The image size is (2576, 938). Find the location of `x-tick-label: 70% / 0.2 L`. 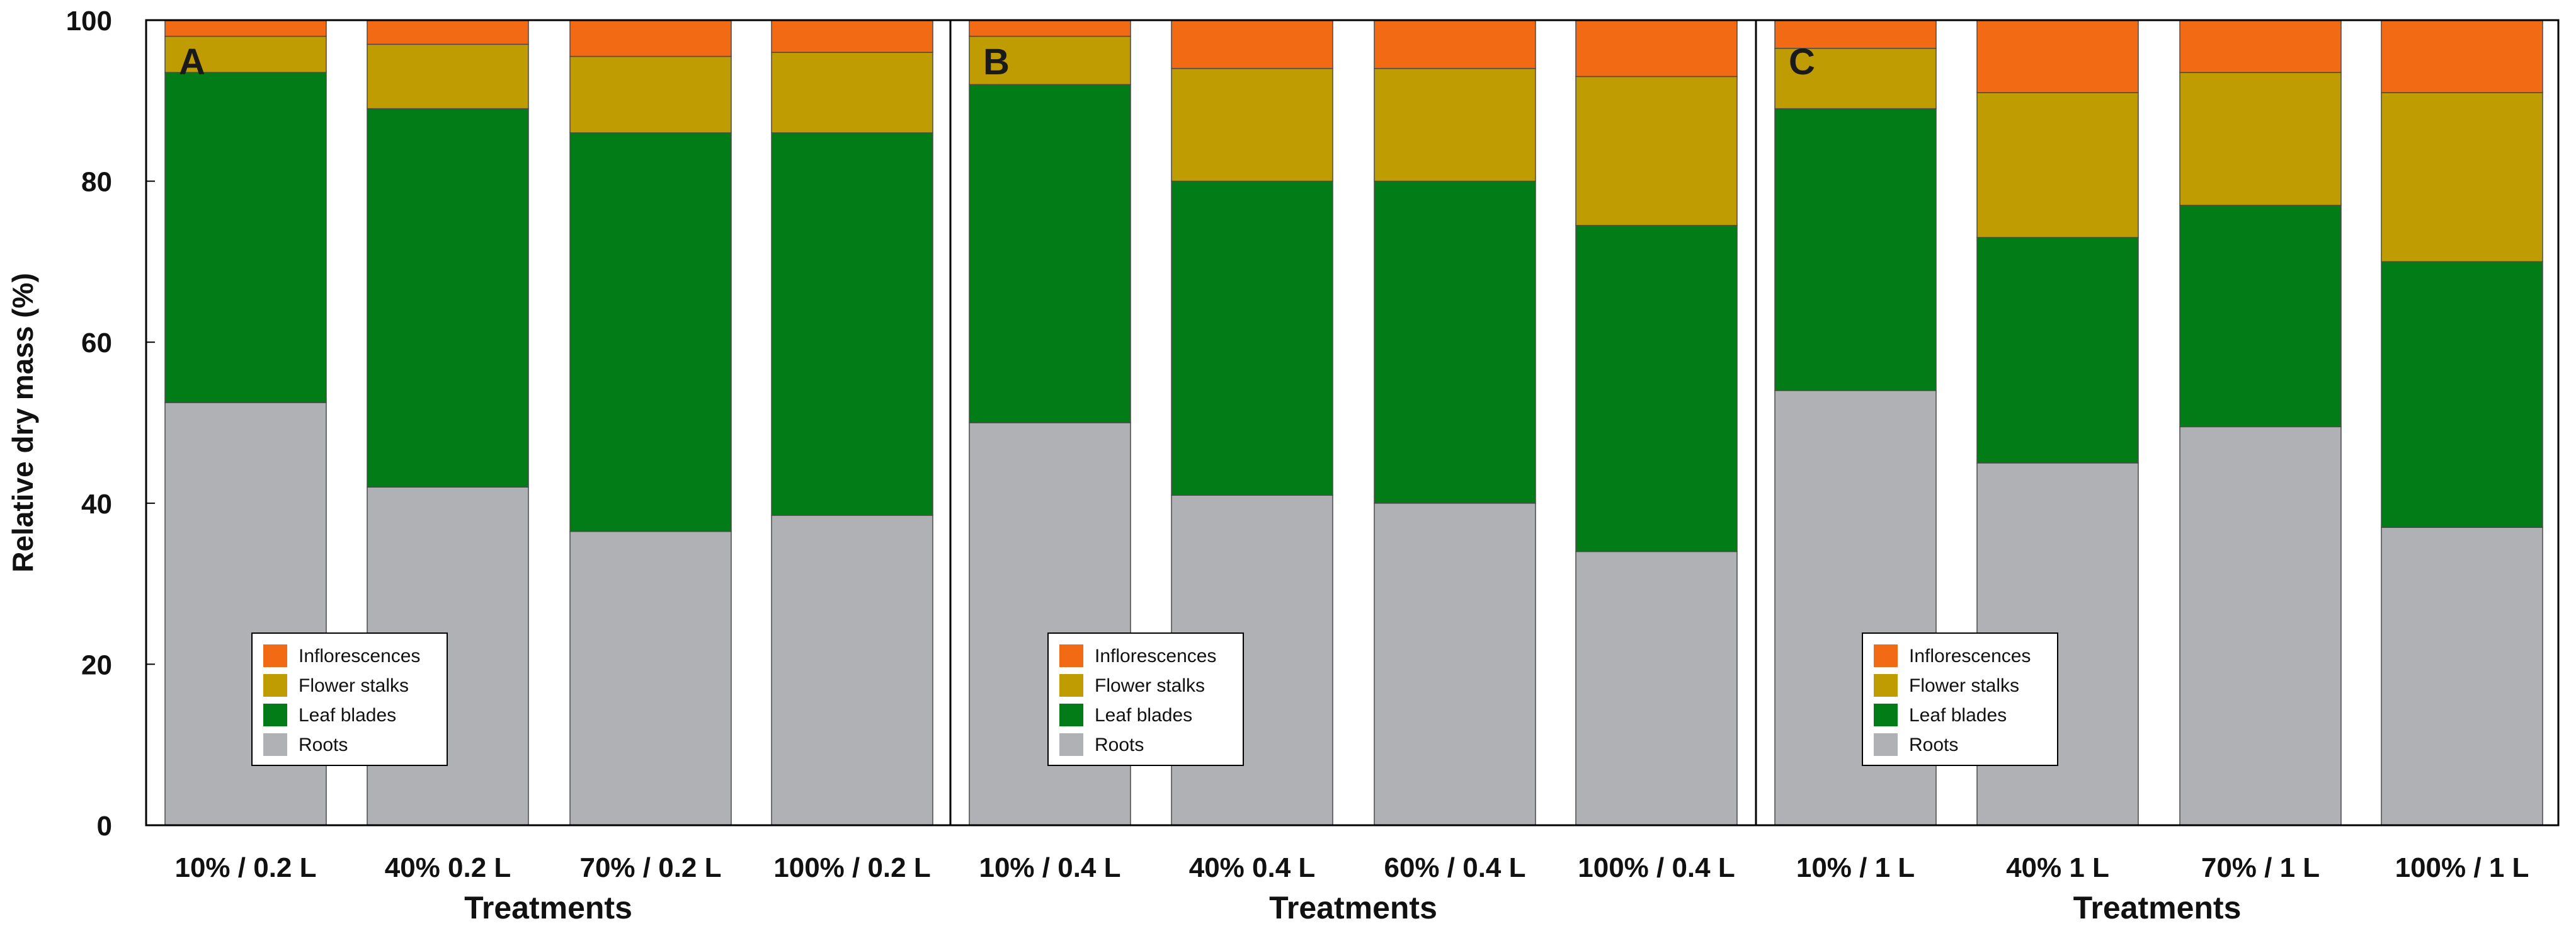

x-tick-label: 70% / 0.2 L is located at coordinates (650, 867).